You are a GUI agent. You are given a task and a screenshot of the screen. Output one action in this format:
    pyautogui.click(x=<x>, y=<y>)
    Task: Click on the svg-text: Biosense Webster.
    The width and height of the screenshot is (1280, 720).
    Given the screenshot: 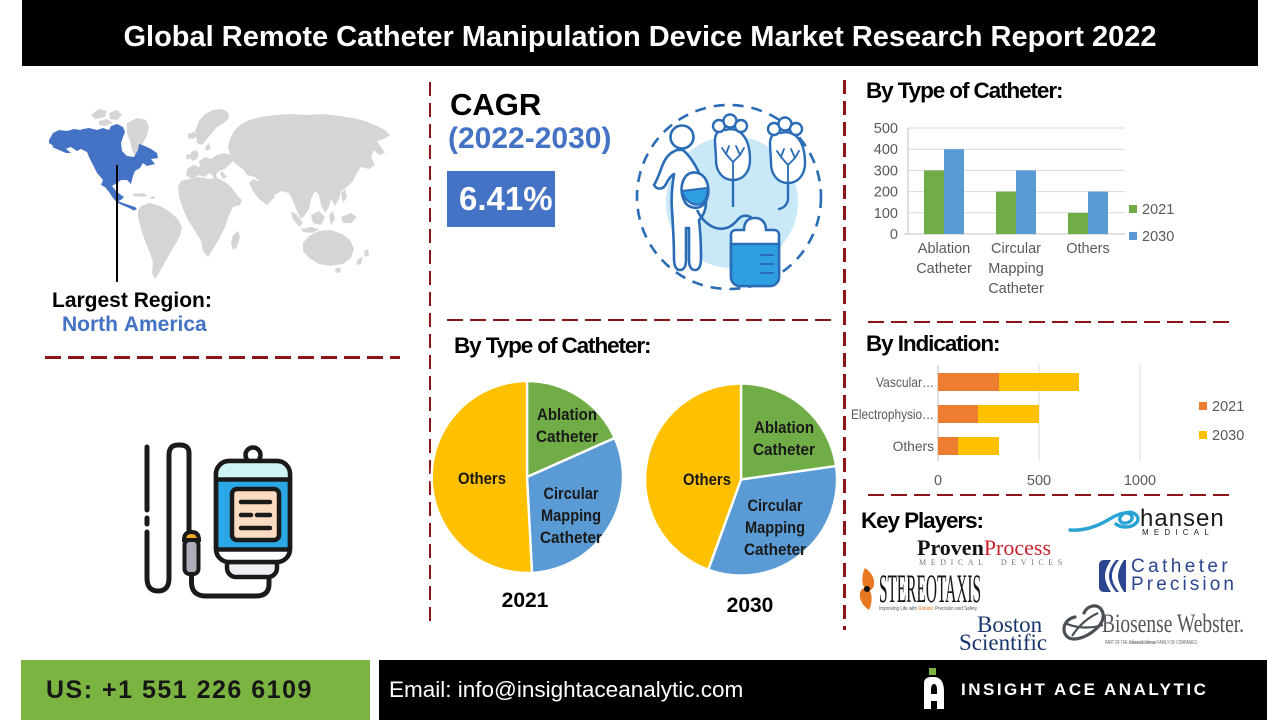 What is the action you would take?
    pyautogui.click(x=1173, y=623)
    